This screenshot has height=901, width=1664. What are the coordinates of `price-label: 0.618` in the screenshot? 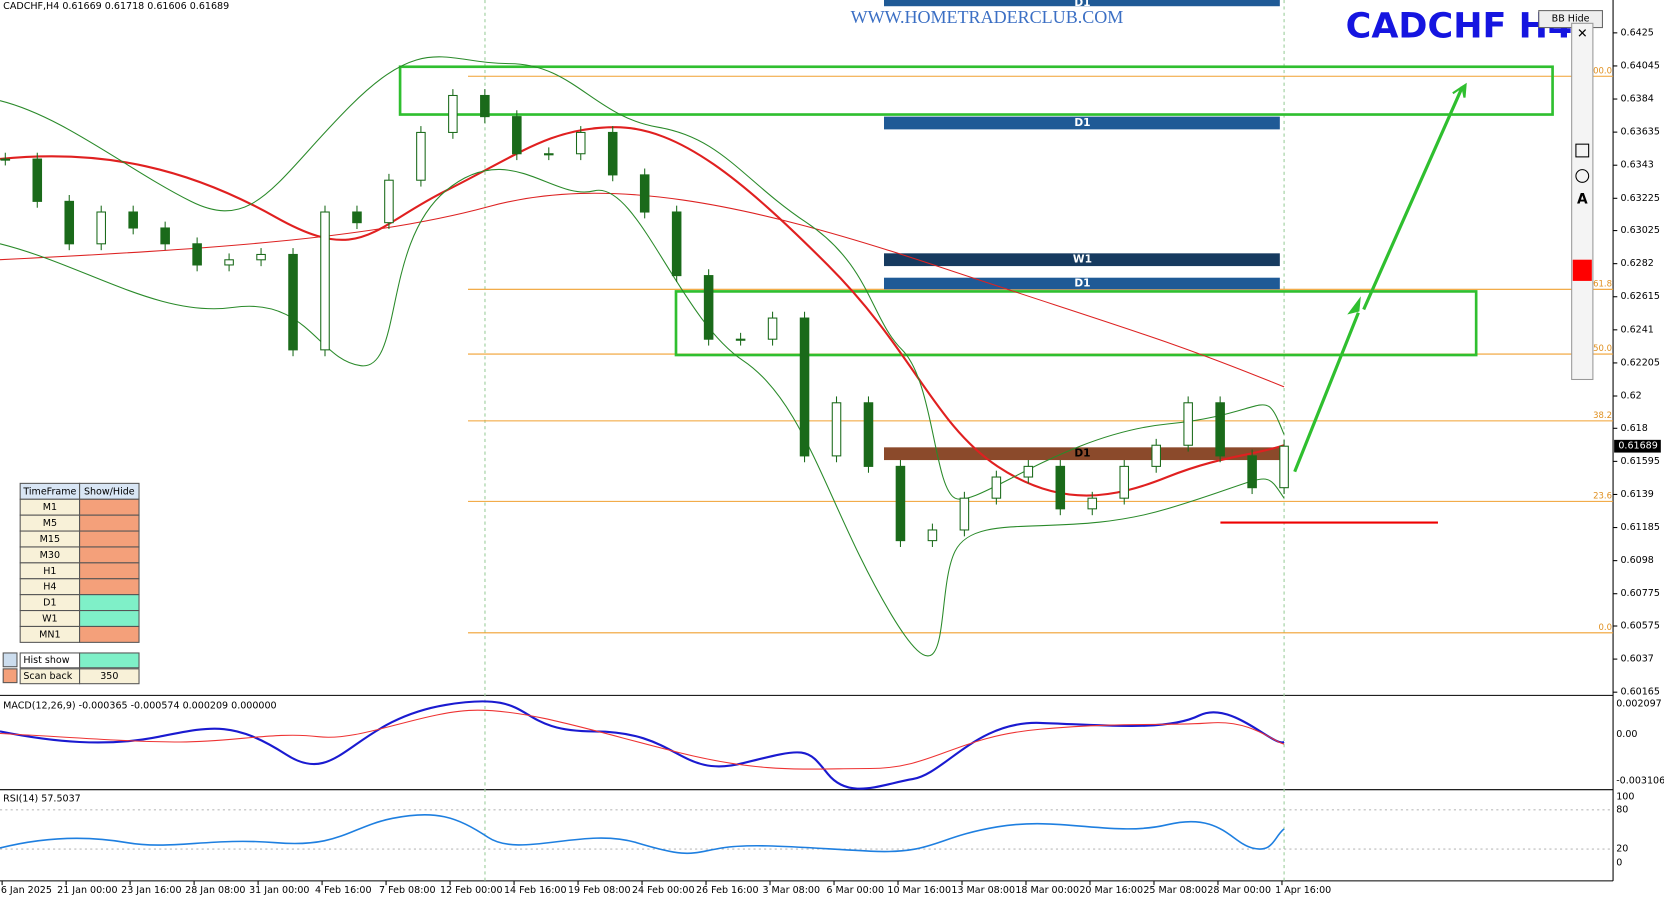 It's located at (1633, 428).